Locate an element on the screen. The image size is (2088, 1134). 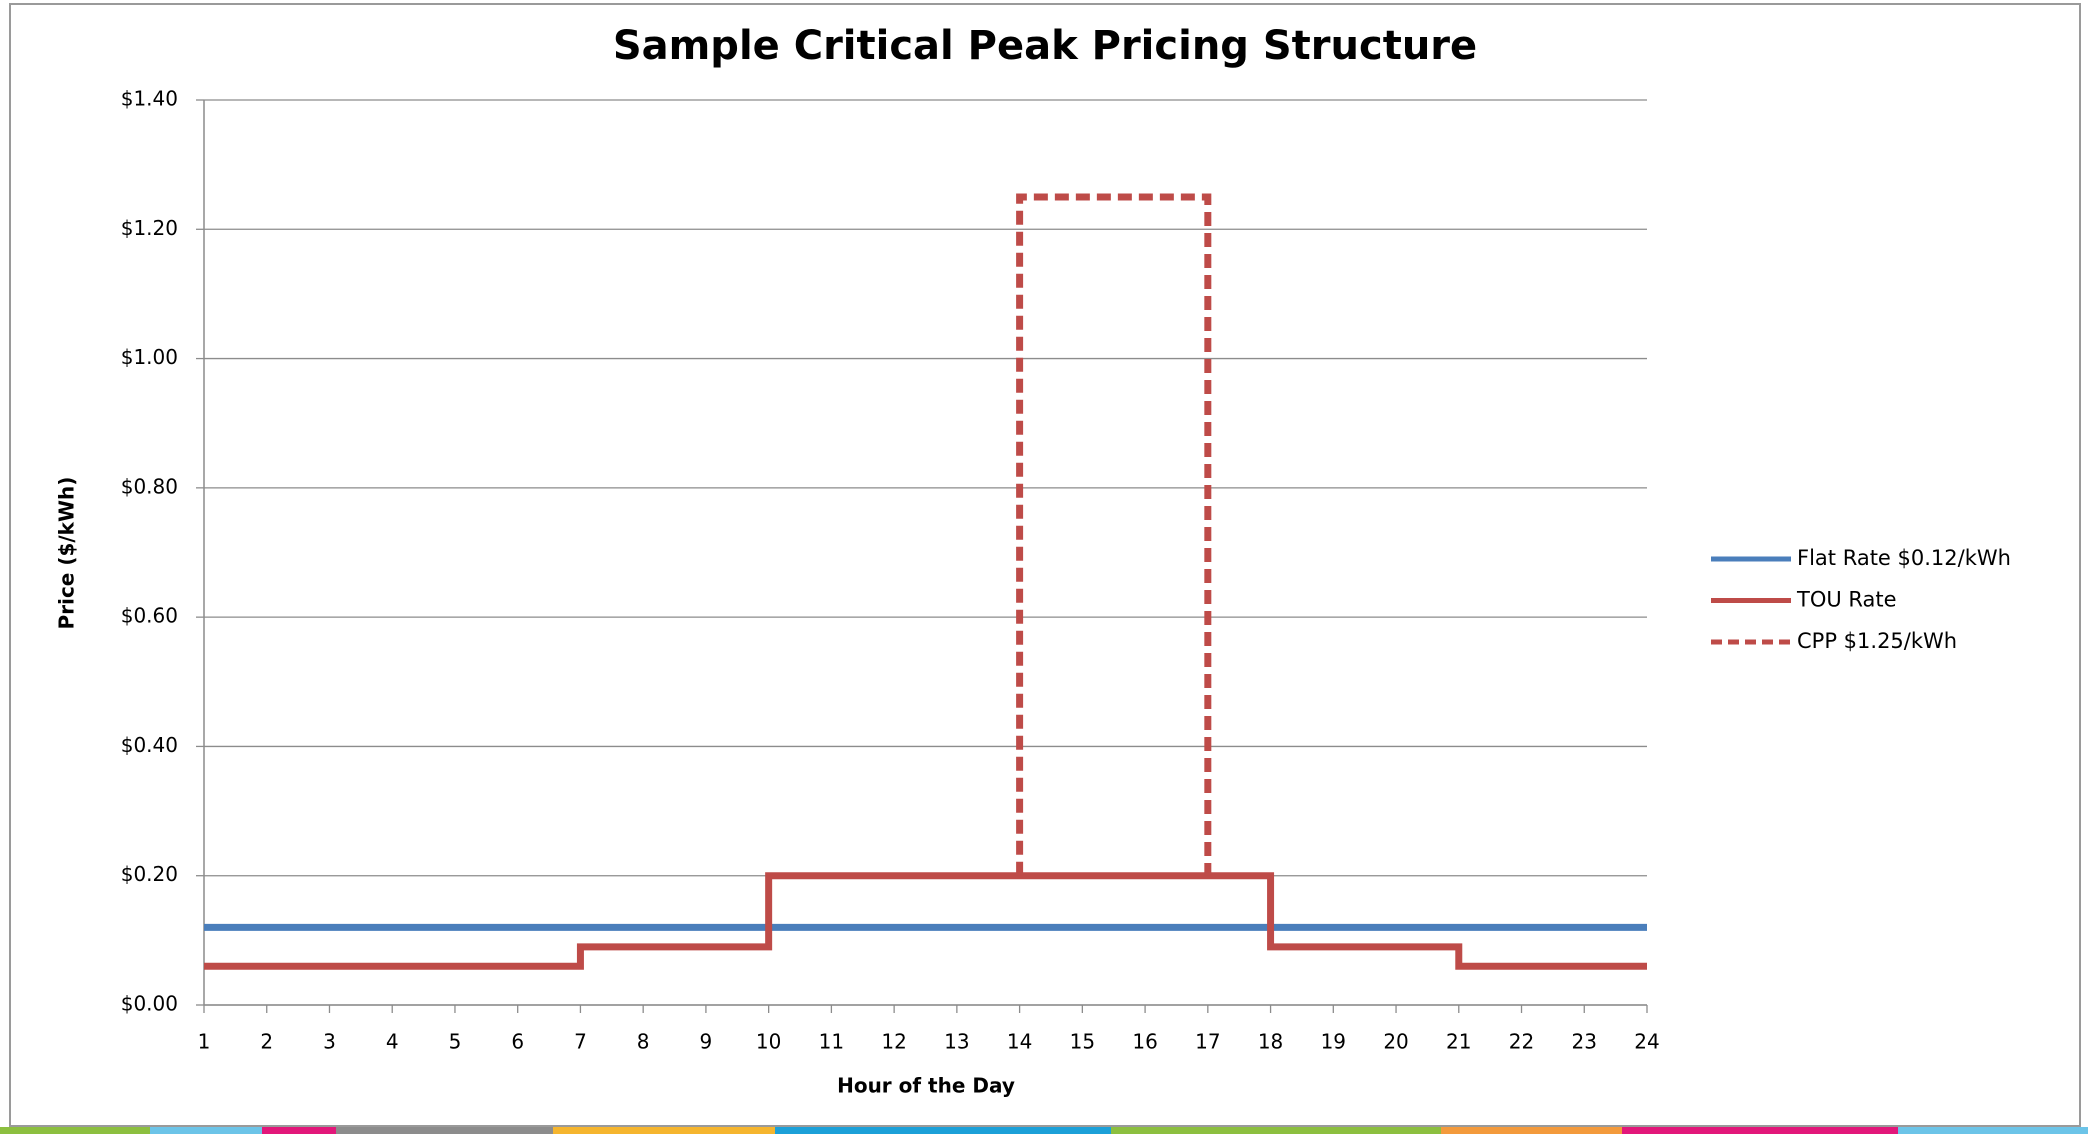
x-tick-label: 17 is located at coordinates (1207, 1042).